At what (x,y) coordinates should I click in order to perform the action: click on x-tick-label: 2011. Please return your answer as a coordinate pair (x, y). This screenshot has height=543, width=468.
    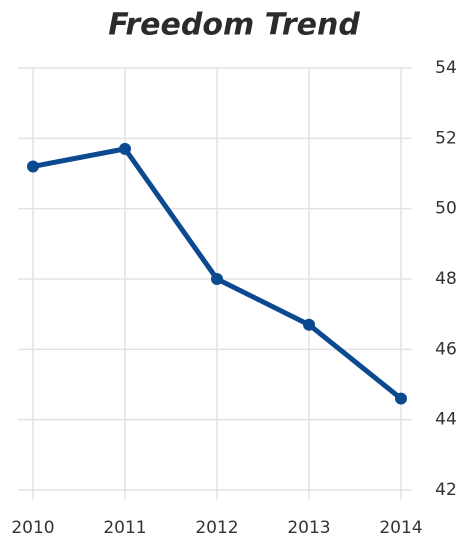
    Looking at the image, I should click on (124, 528).